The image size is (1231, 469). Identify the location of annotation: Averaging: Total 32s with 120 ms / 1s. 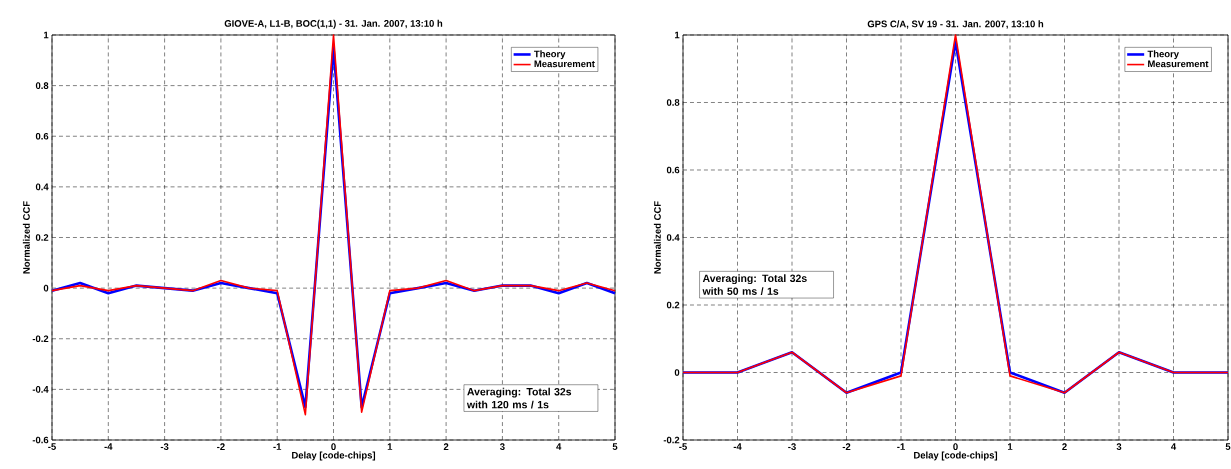
(519, 398).